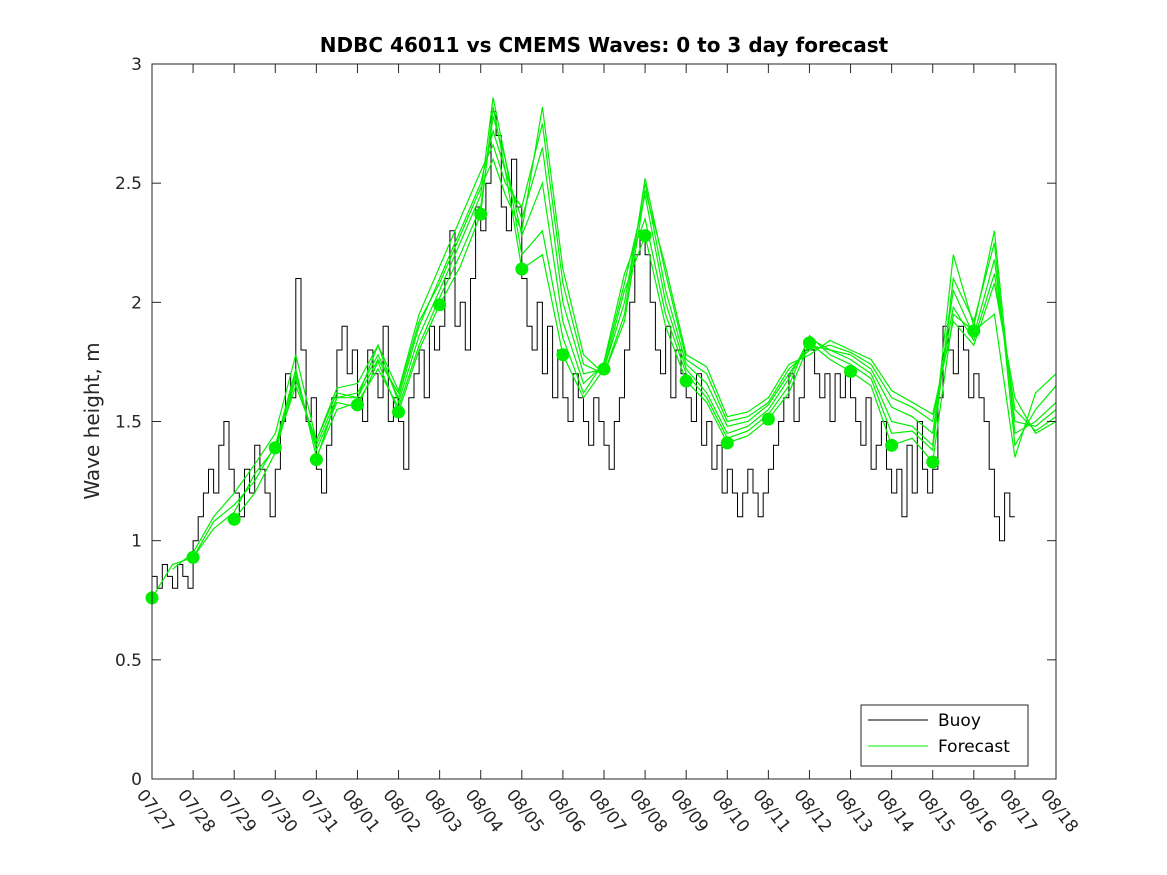  I want to click on y-tick-label: 0, so click(136, 780).